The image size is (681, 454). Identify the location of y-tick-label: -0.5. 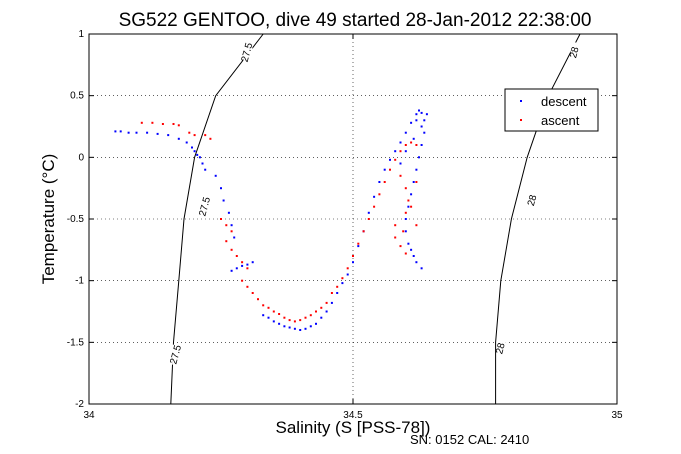
(76, 219).